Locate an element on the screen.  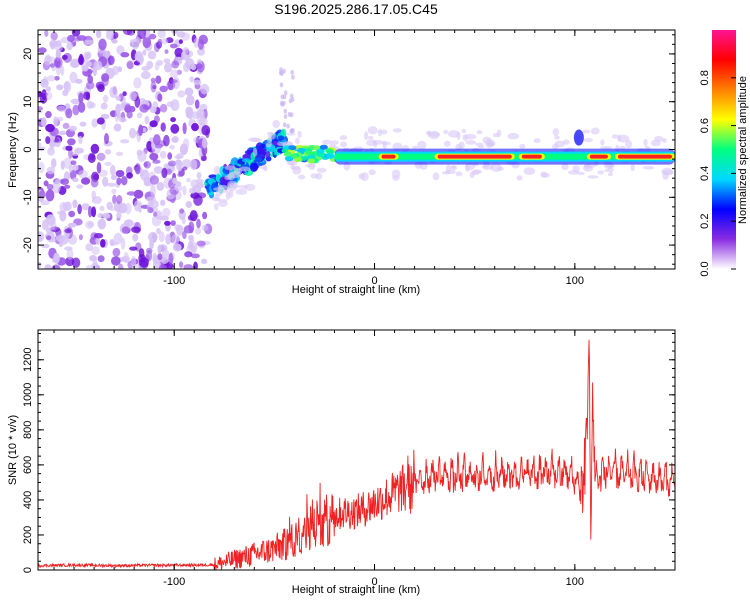
x-tick-label: 100 is located at coordinates (575, 281).